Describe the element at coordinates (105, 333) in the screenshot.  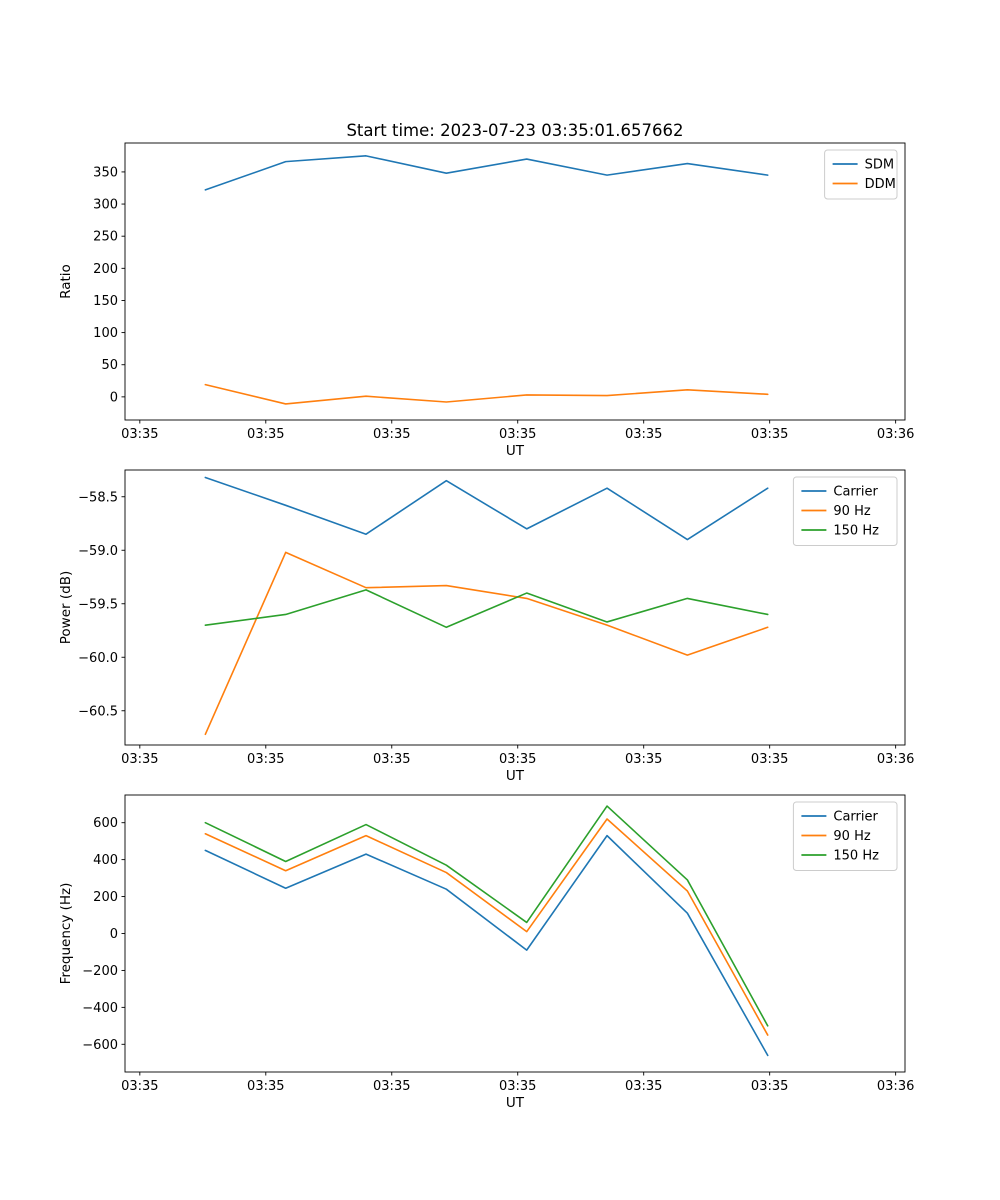
I see `y-tick-label: 100` at that location.